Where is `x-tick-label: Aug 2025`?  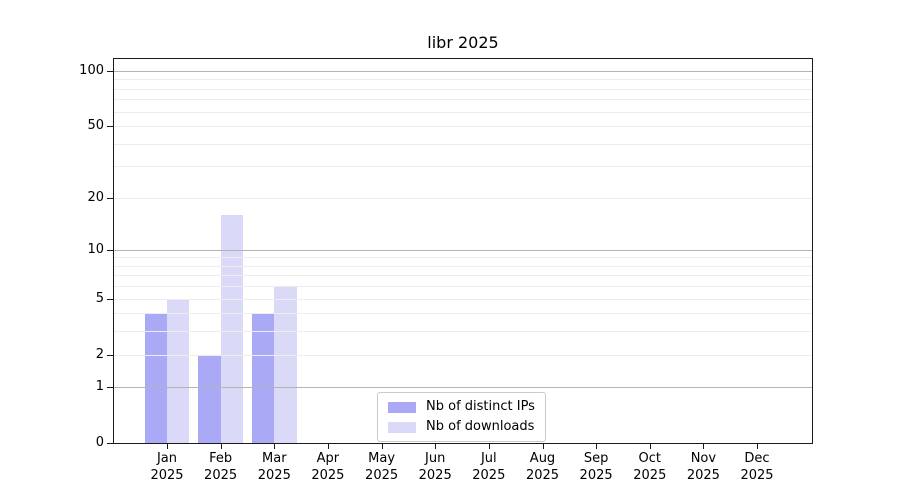
x-tick-label: Aug 2025 is located at coordinates (542, 467).